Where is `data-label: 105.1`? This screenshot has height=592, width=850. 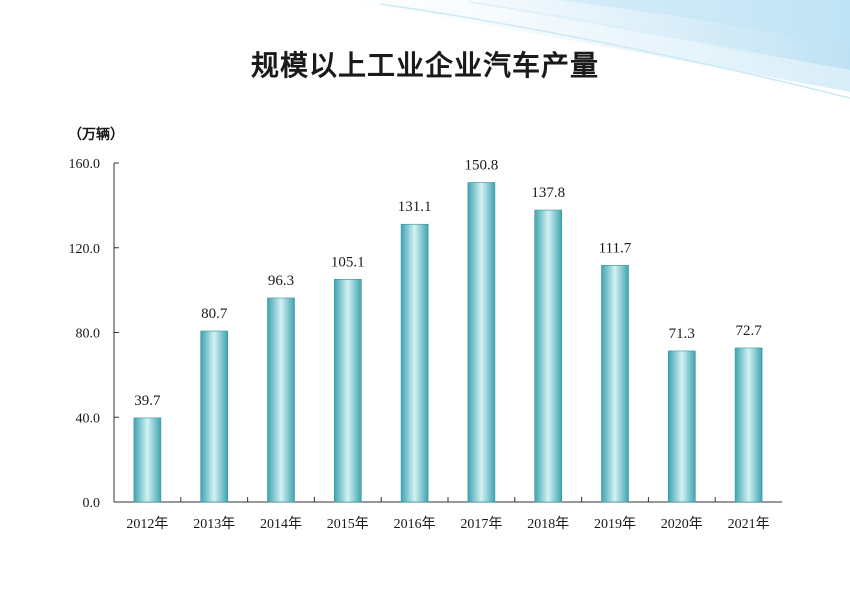
data-label: 105.1 is located at coordinates (348, 262).